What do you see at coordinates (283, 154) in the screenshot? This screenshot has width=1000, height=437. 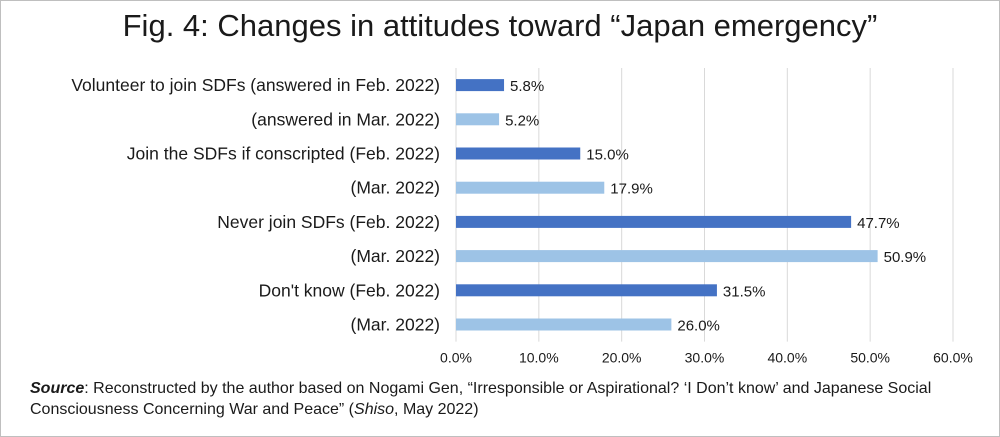 I see `category-label: Join the SDFs if conscripted (Feb. 2022)` at bounding box center [283, 154].